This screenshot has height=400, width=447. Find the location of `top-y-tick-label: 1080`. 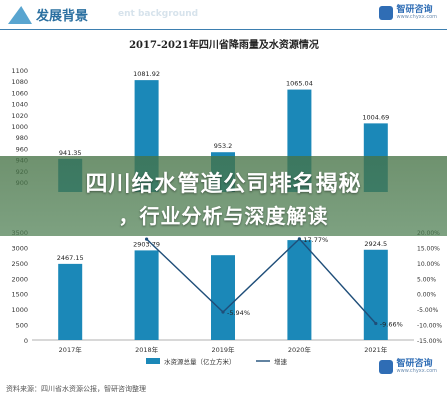

top-y-tick-label: 1080 is located at coordinates (19, 82).